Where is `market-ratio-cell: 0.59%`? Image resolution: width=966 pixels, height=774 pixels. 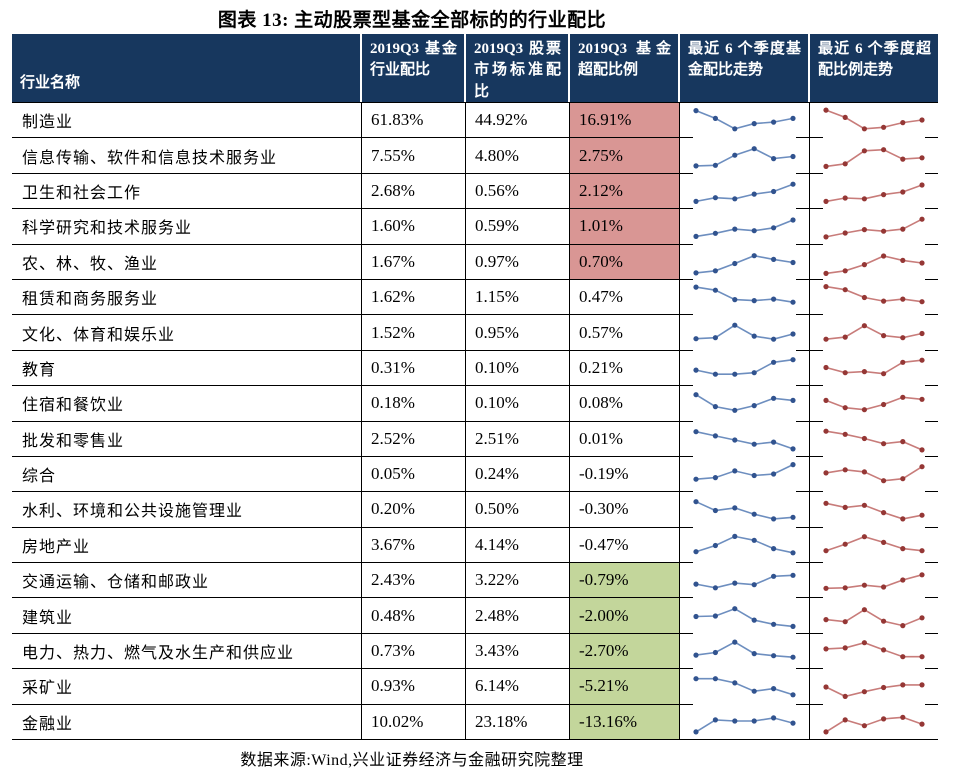
market-ratio-cell: 0.59% is located at coordinates (518, 227).